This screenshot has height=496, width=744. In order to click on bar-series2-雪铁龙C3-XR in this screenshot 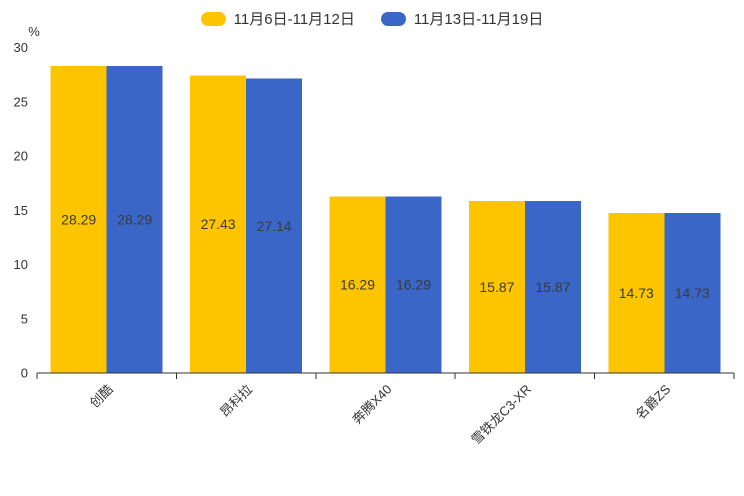, I will do `click(552, 286)`.